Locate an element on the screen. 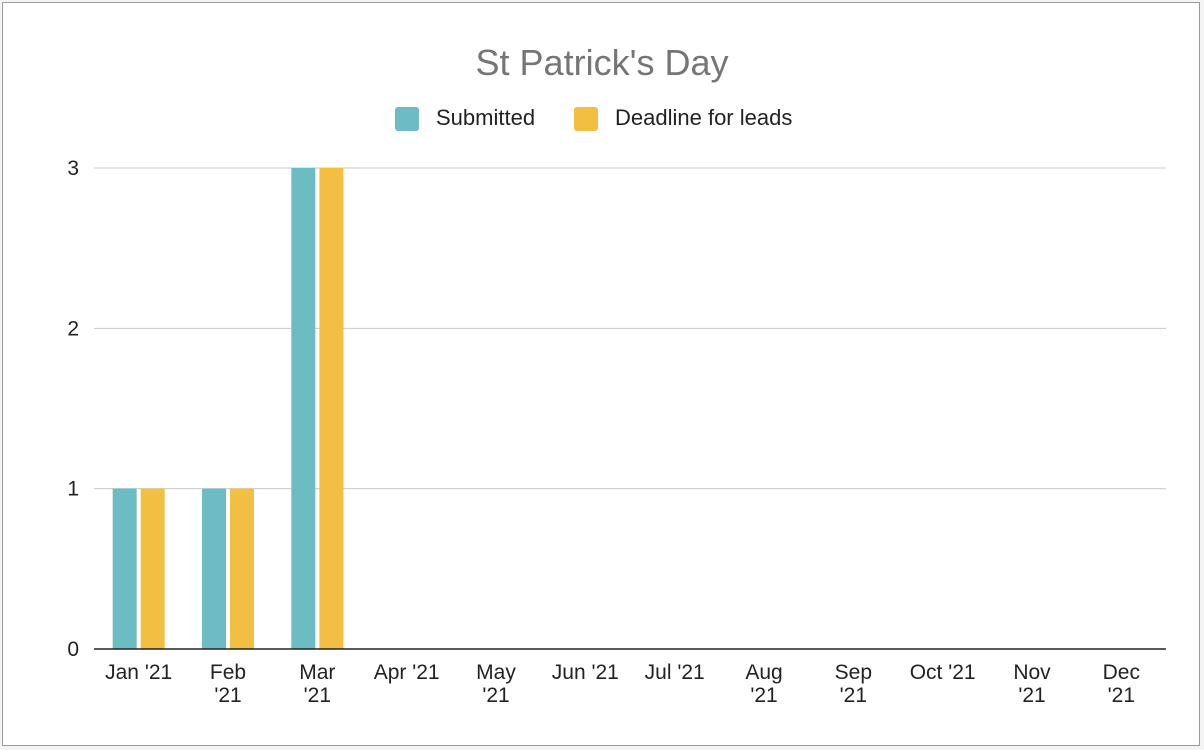  y-tick-label-2: 2 is located at coordinates (73, 328).